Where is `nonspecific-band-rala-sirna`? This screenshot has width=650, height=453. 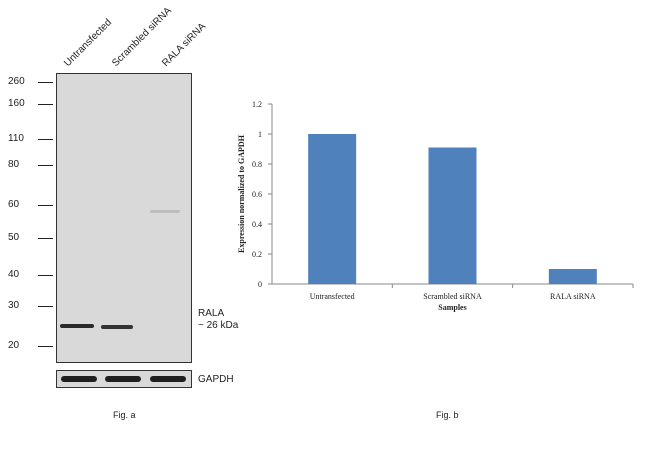 nonspecific-band-rala-sirna is located at coordinates (165, 211).